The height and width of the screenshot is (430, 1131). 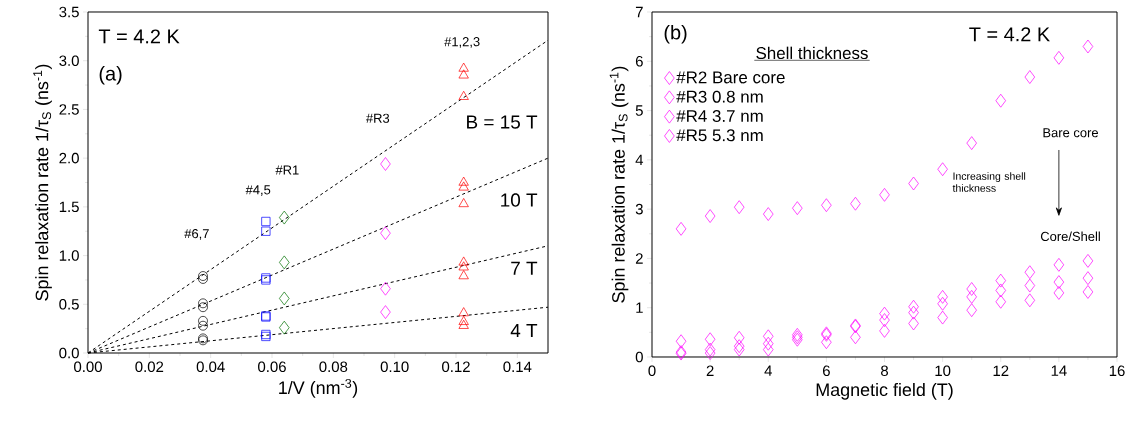 I want to click on annotation: 4 T, so click(x=524, y=331).